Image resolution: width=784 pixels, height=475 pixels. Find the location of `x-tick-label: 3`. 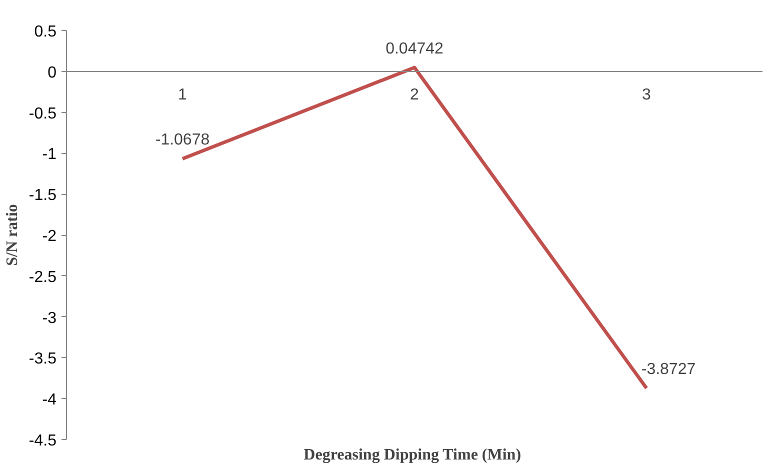

x-tick-label: 3 is located at coordinates (647, 95).